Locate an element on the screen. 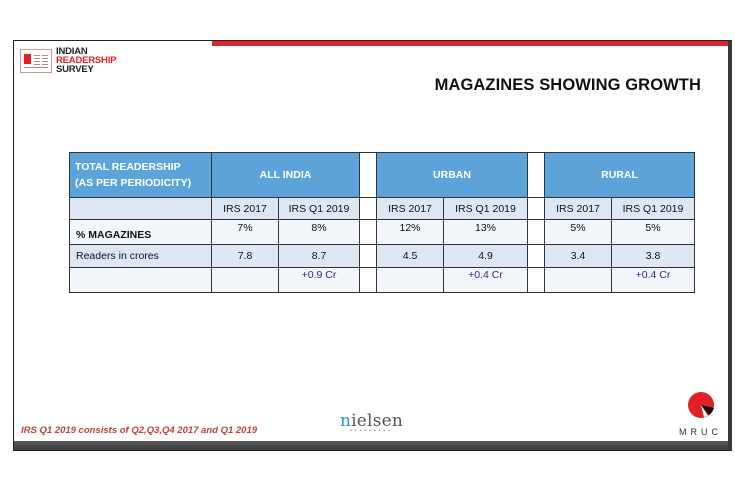  mruc-logo: MRUC is located at coordinates (700, 414).